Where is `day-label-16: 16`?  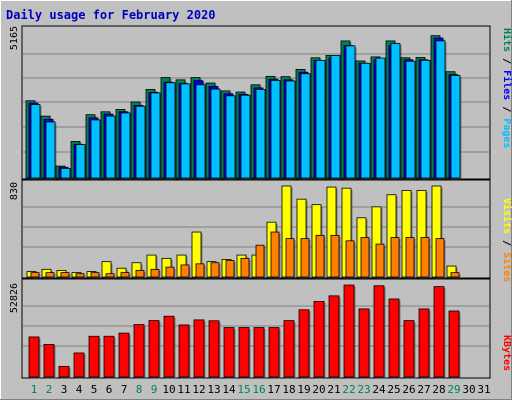 day-label-16: 16 is located at coordinates (258, 389).